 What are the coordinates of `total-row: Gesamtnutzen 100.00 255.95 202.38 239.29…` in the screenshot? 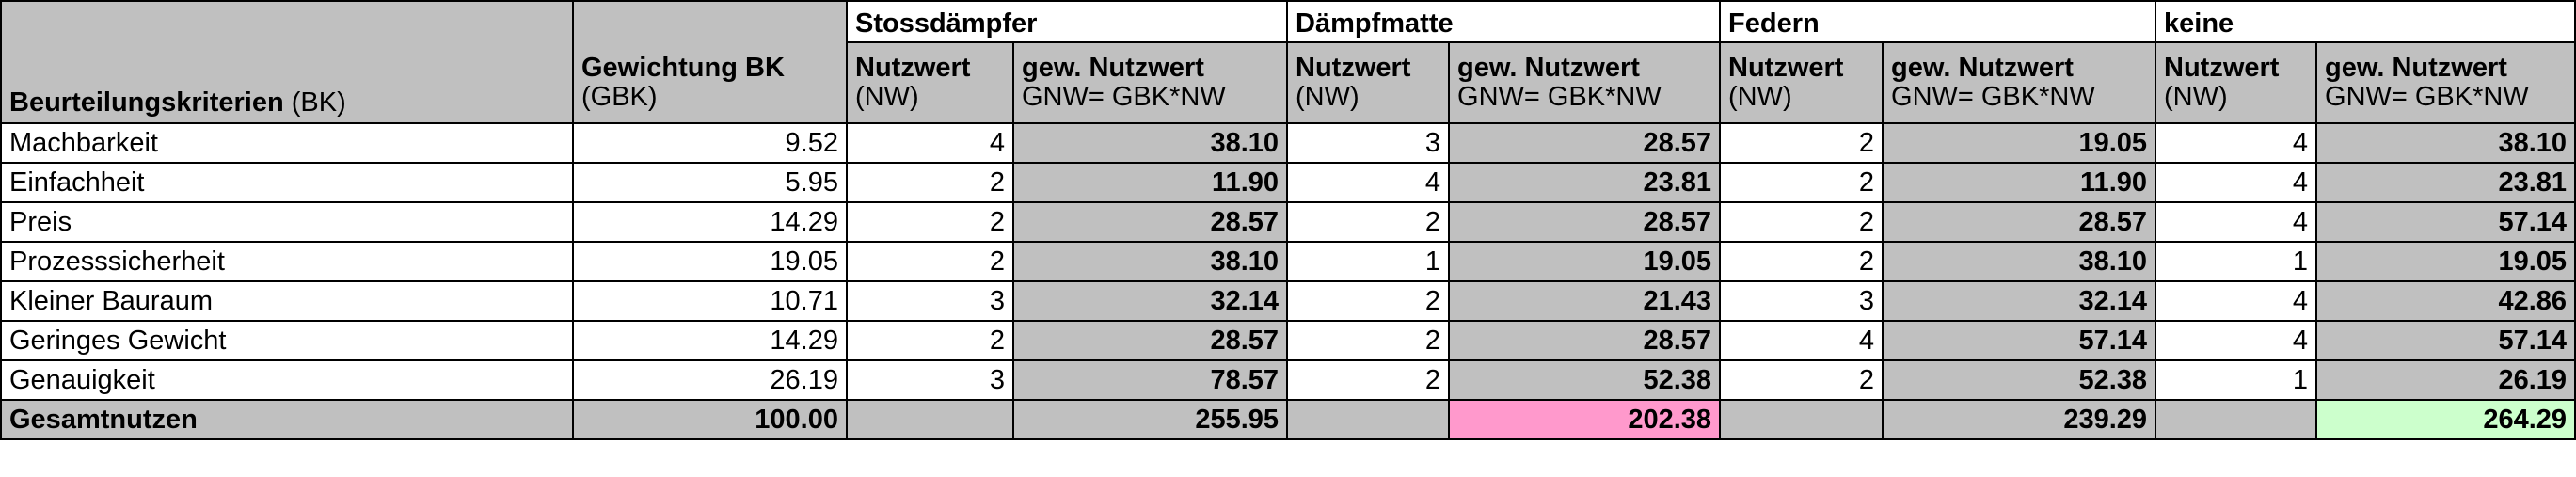 It's located at (1288, 419).